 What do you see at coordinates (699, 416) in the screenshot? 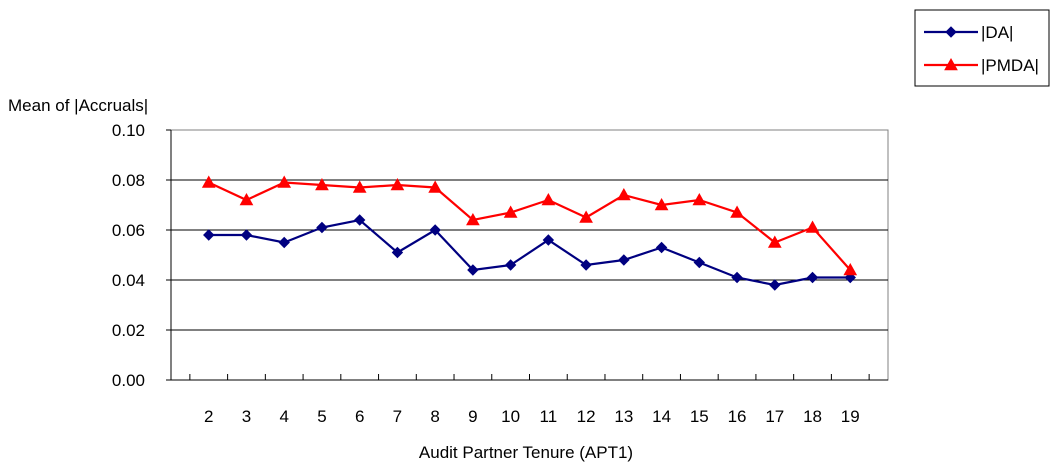
I see `x-tick-label: 15` at bounding box center [699, 416].